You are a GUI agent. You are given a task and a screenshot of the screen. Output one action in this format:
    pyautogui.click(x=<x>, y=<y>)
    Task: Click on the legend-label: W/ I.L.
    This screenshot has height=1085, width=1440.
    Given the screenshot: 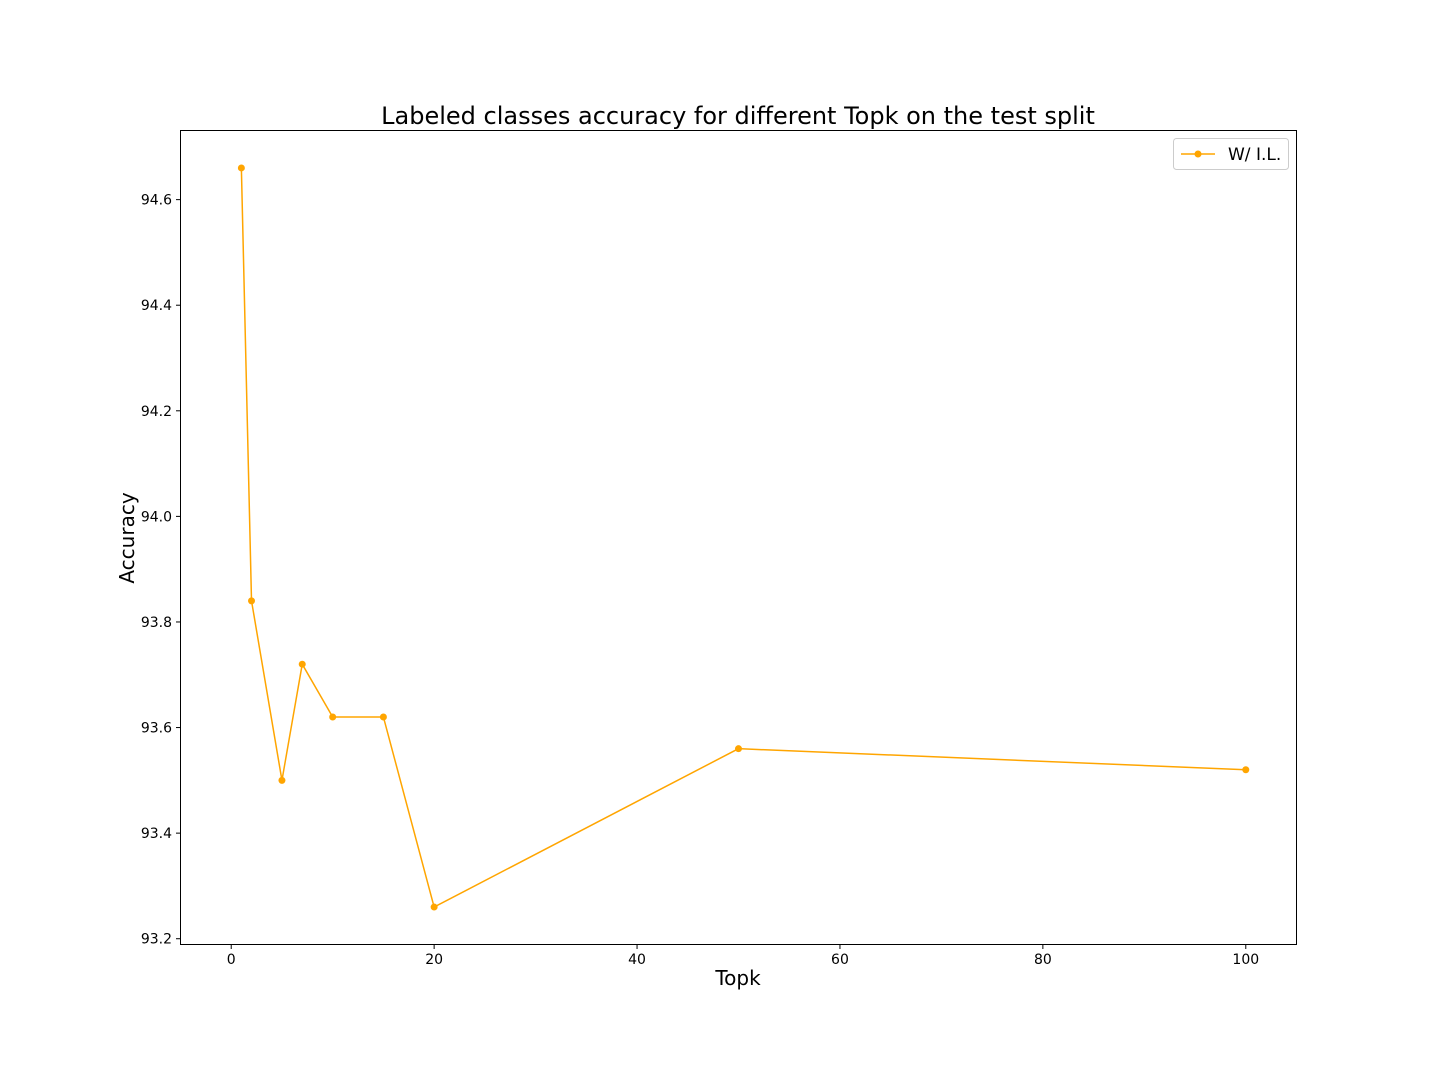 What is the action you would take?
    pyautogui.click(x=1254, y=155)
    